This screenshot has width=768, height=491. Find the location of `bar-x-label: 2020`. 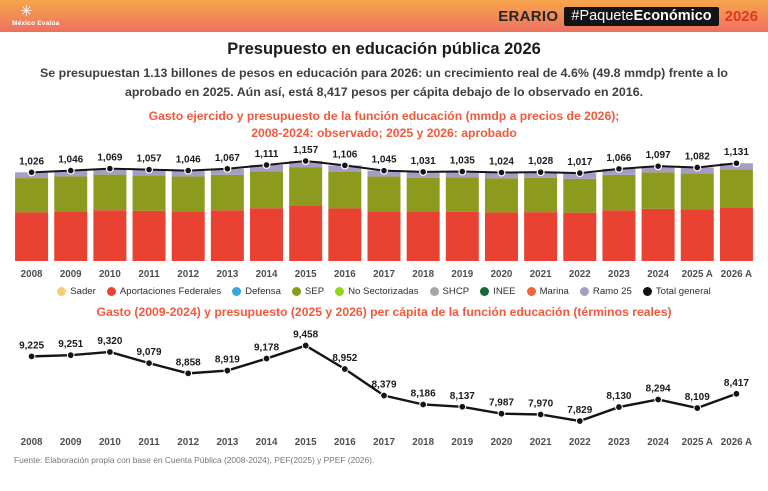

bar-x-label: 2020 is located at coordinates (502, 274).